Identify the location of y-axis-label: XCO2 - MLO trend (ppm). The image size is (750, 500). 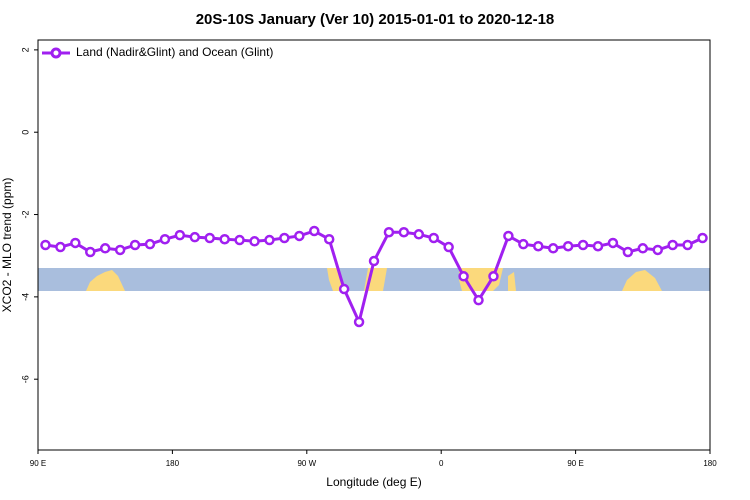
(7, 245).